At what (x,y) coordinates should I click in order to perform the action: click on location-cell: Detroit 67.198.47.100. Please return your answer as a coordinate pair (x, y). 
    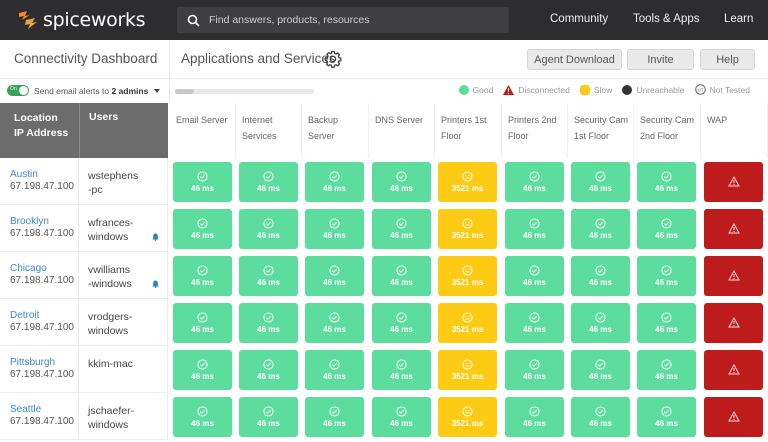
    Looking at the image, I should click on (39, 322).